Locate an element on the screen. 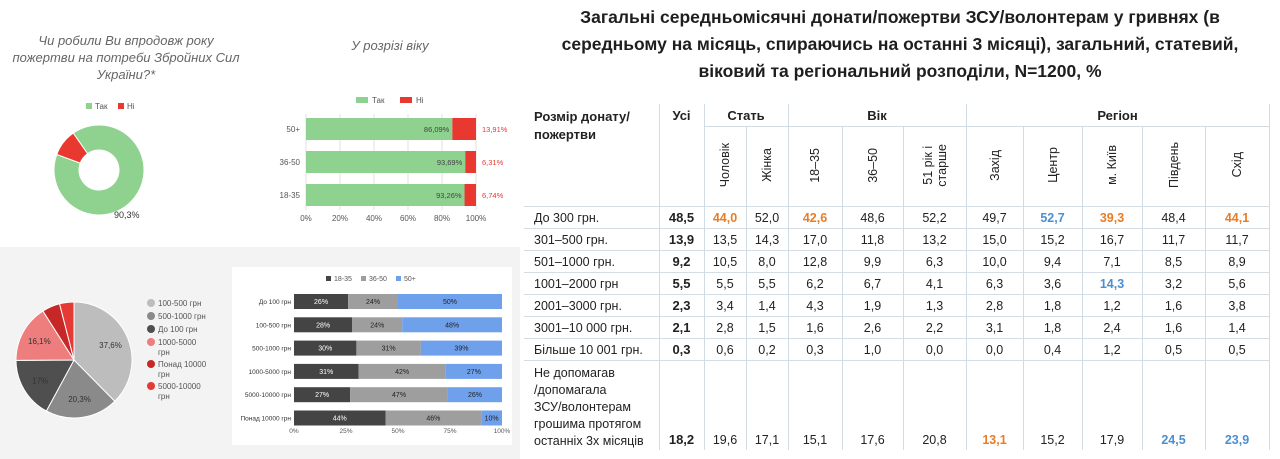 The width and height of the screenshot is (1280, 459). row-label-line: Не допомагав is located at coordinates (574, 373).